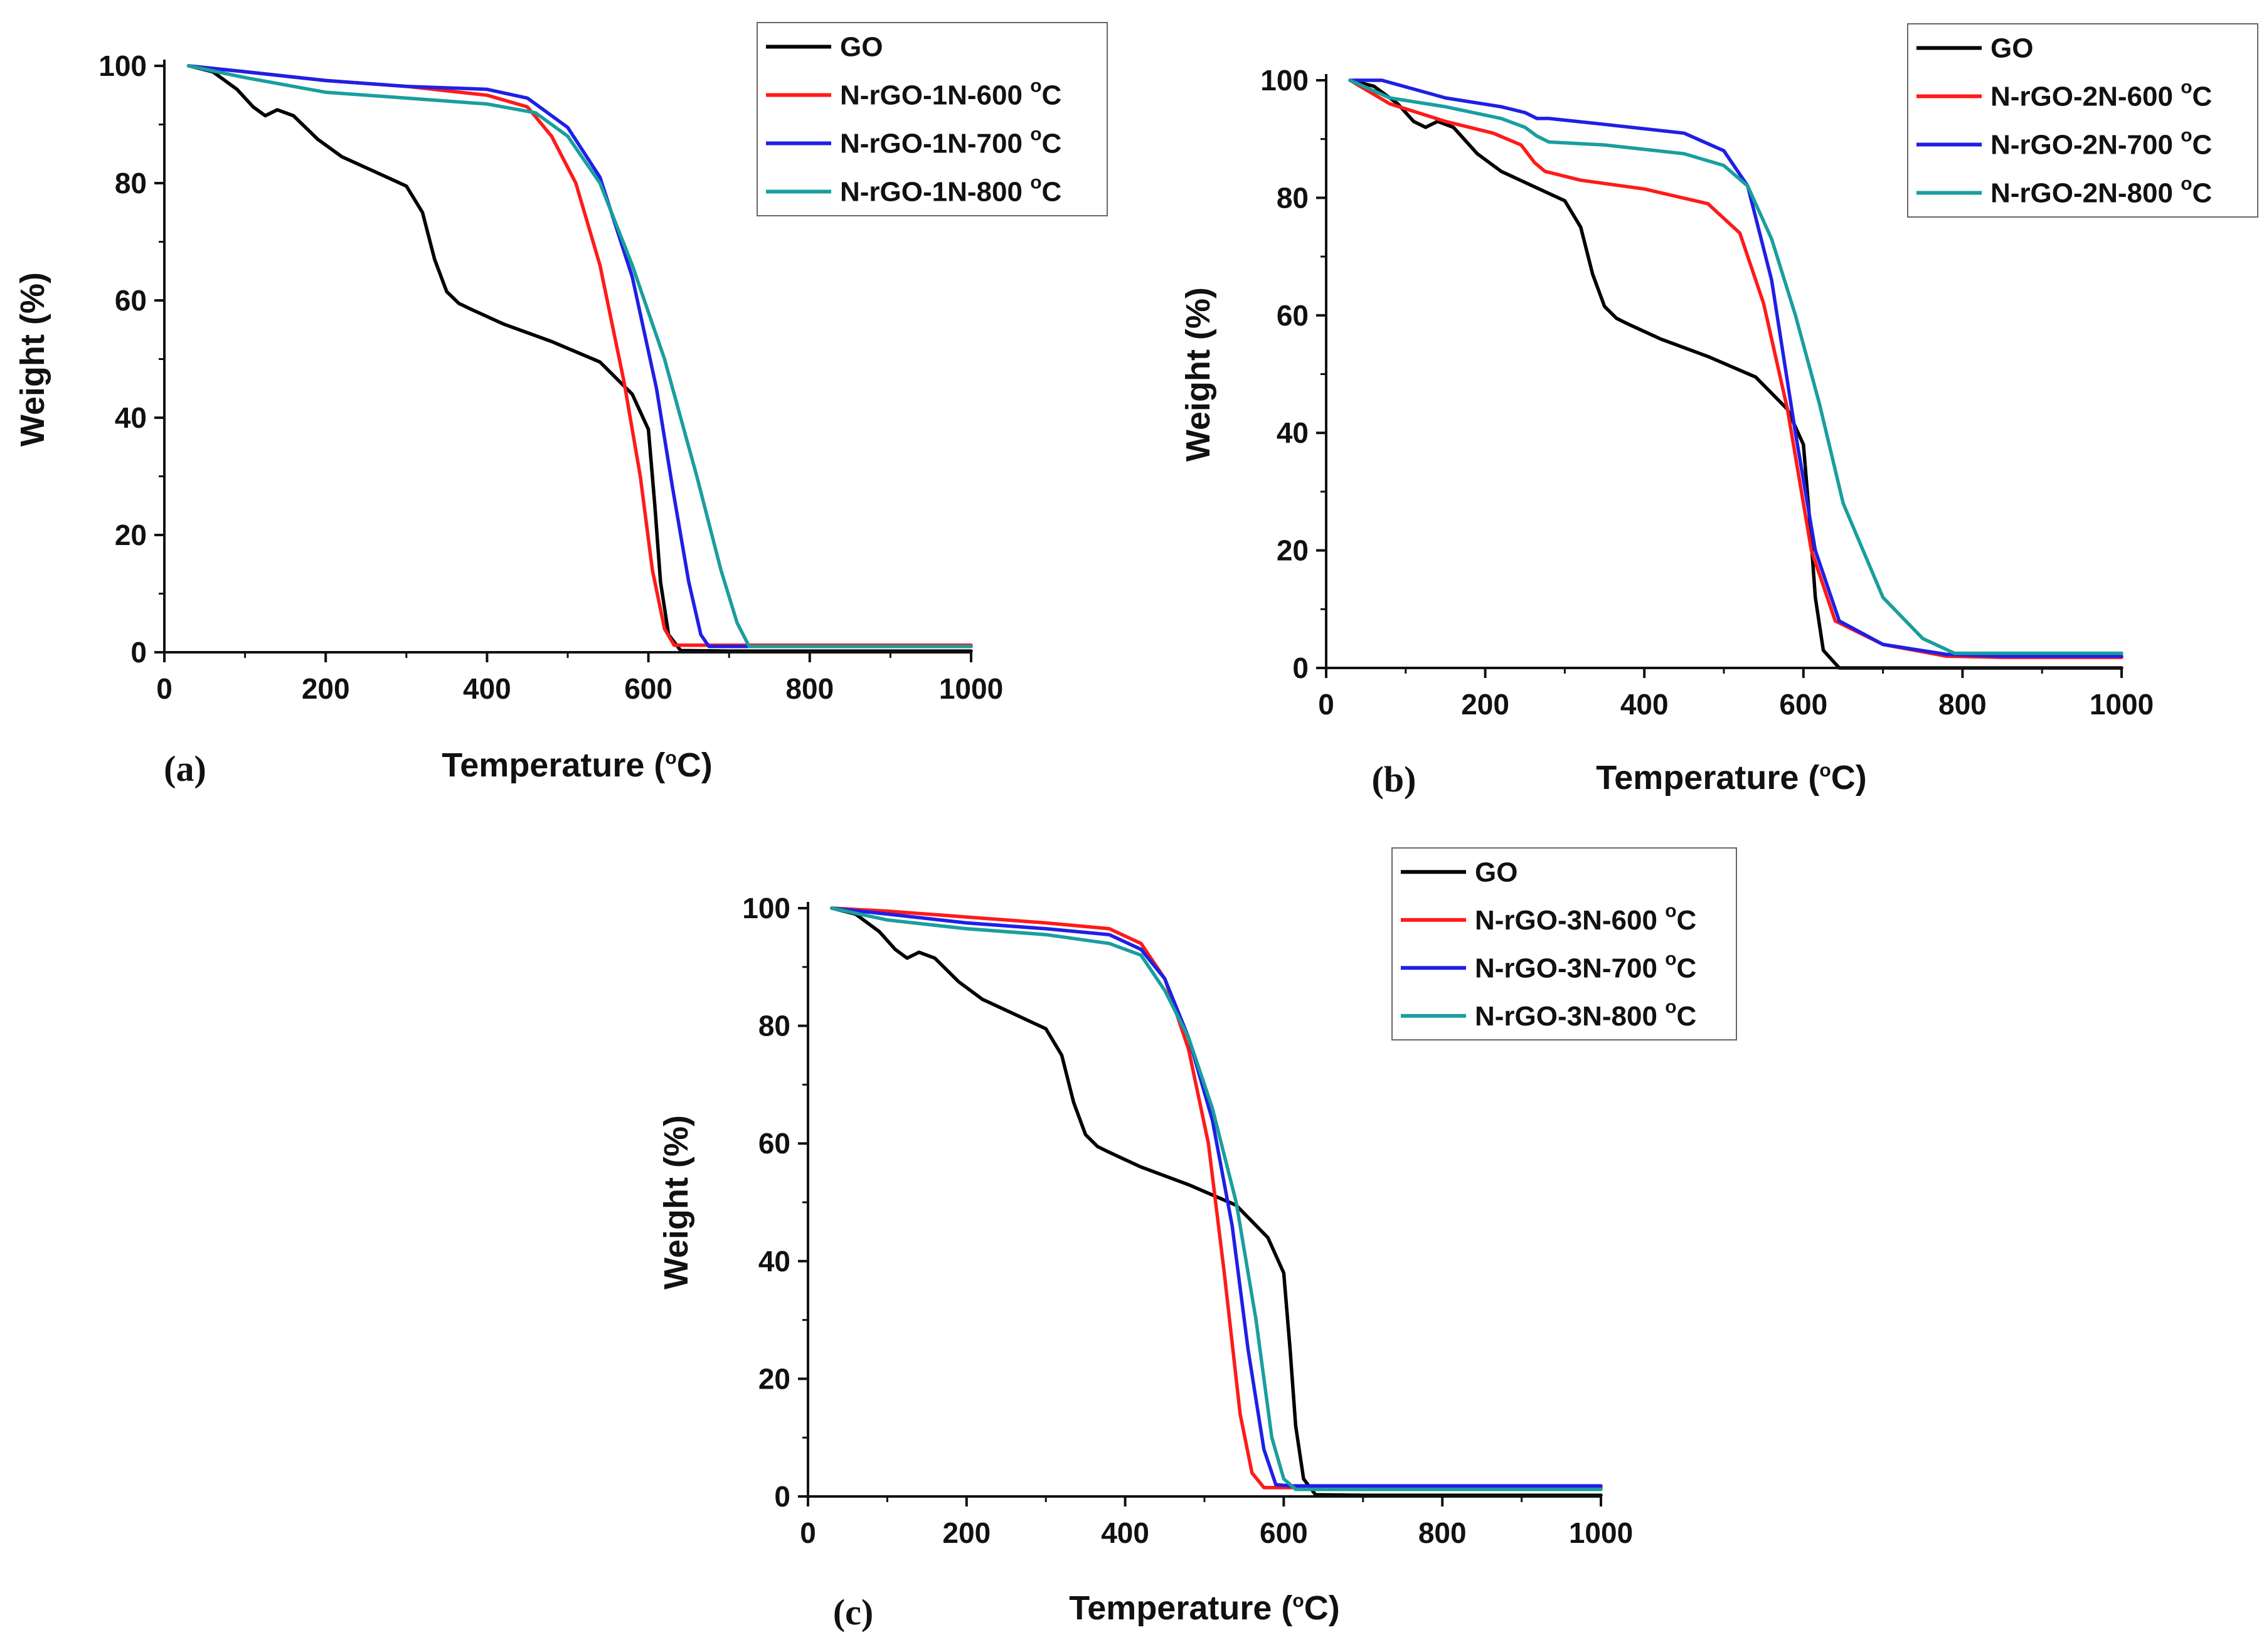  What do you see at coordinates (2101, 143) in the screenshot?
I see `legend-entry: N-rGO-2N-700 oC` at bounding box center [2101, 143].